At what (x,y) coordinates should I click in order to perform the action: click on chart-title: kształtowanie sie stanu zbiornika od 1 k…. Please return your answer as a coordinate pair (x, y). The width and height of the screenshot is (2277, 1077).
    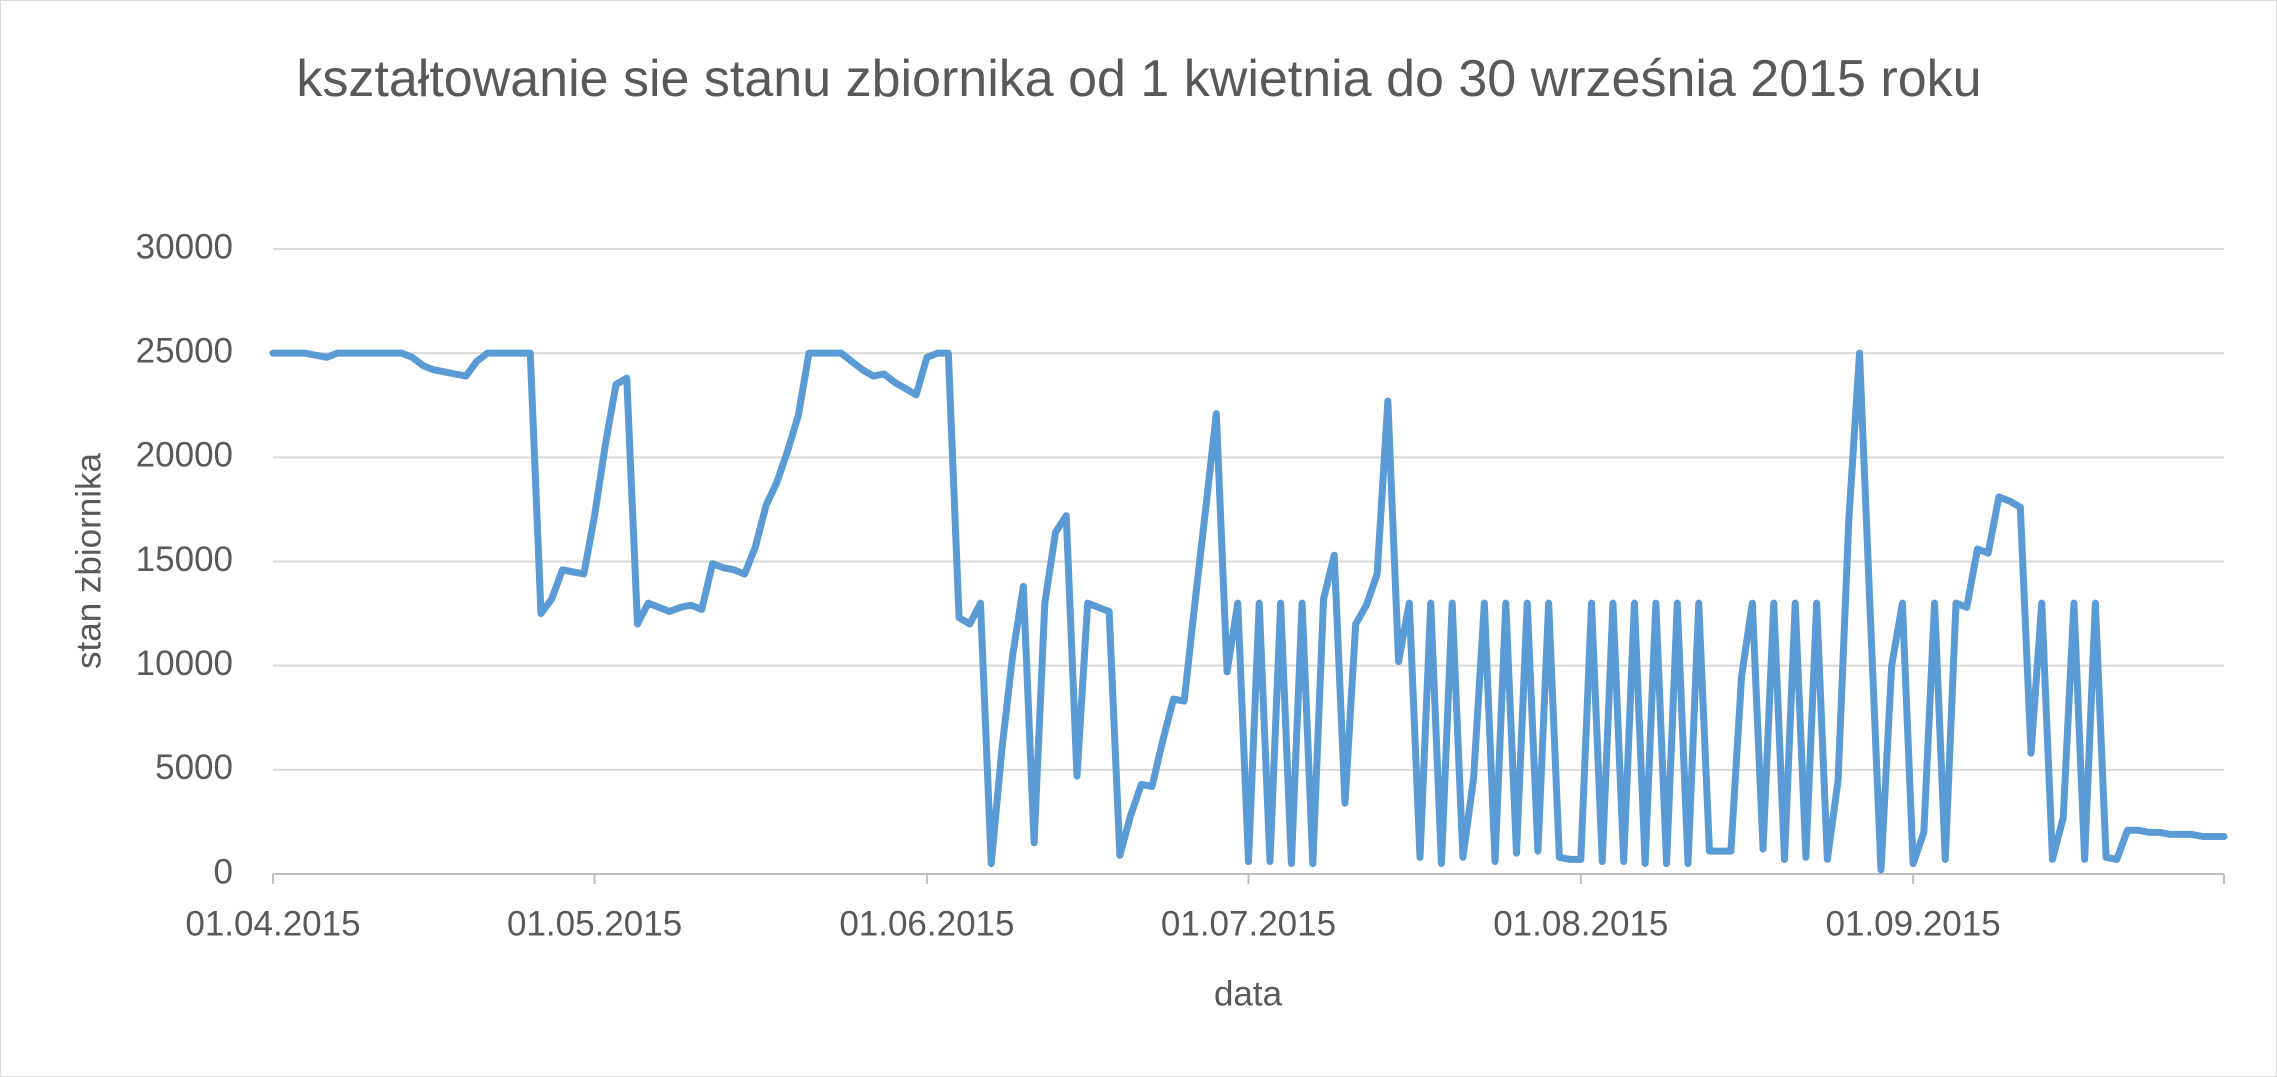
    Looking at the image, I should click on (1139, 79).